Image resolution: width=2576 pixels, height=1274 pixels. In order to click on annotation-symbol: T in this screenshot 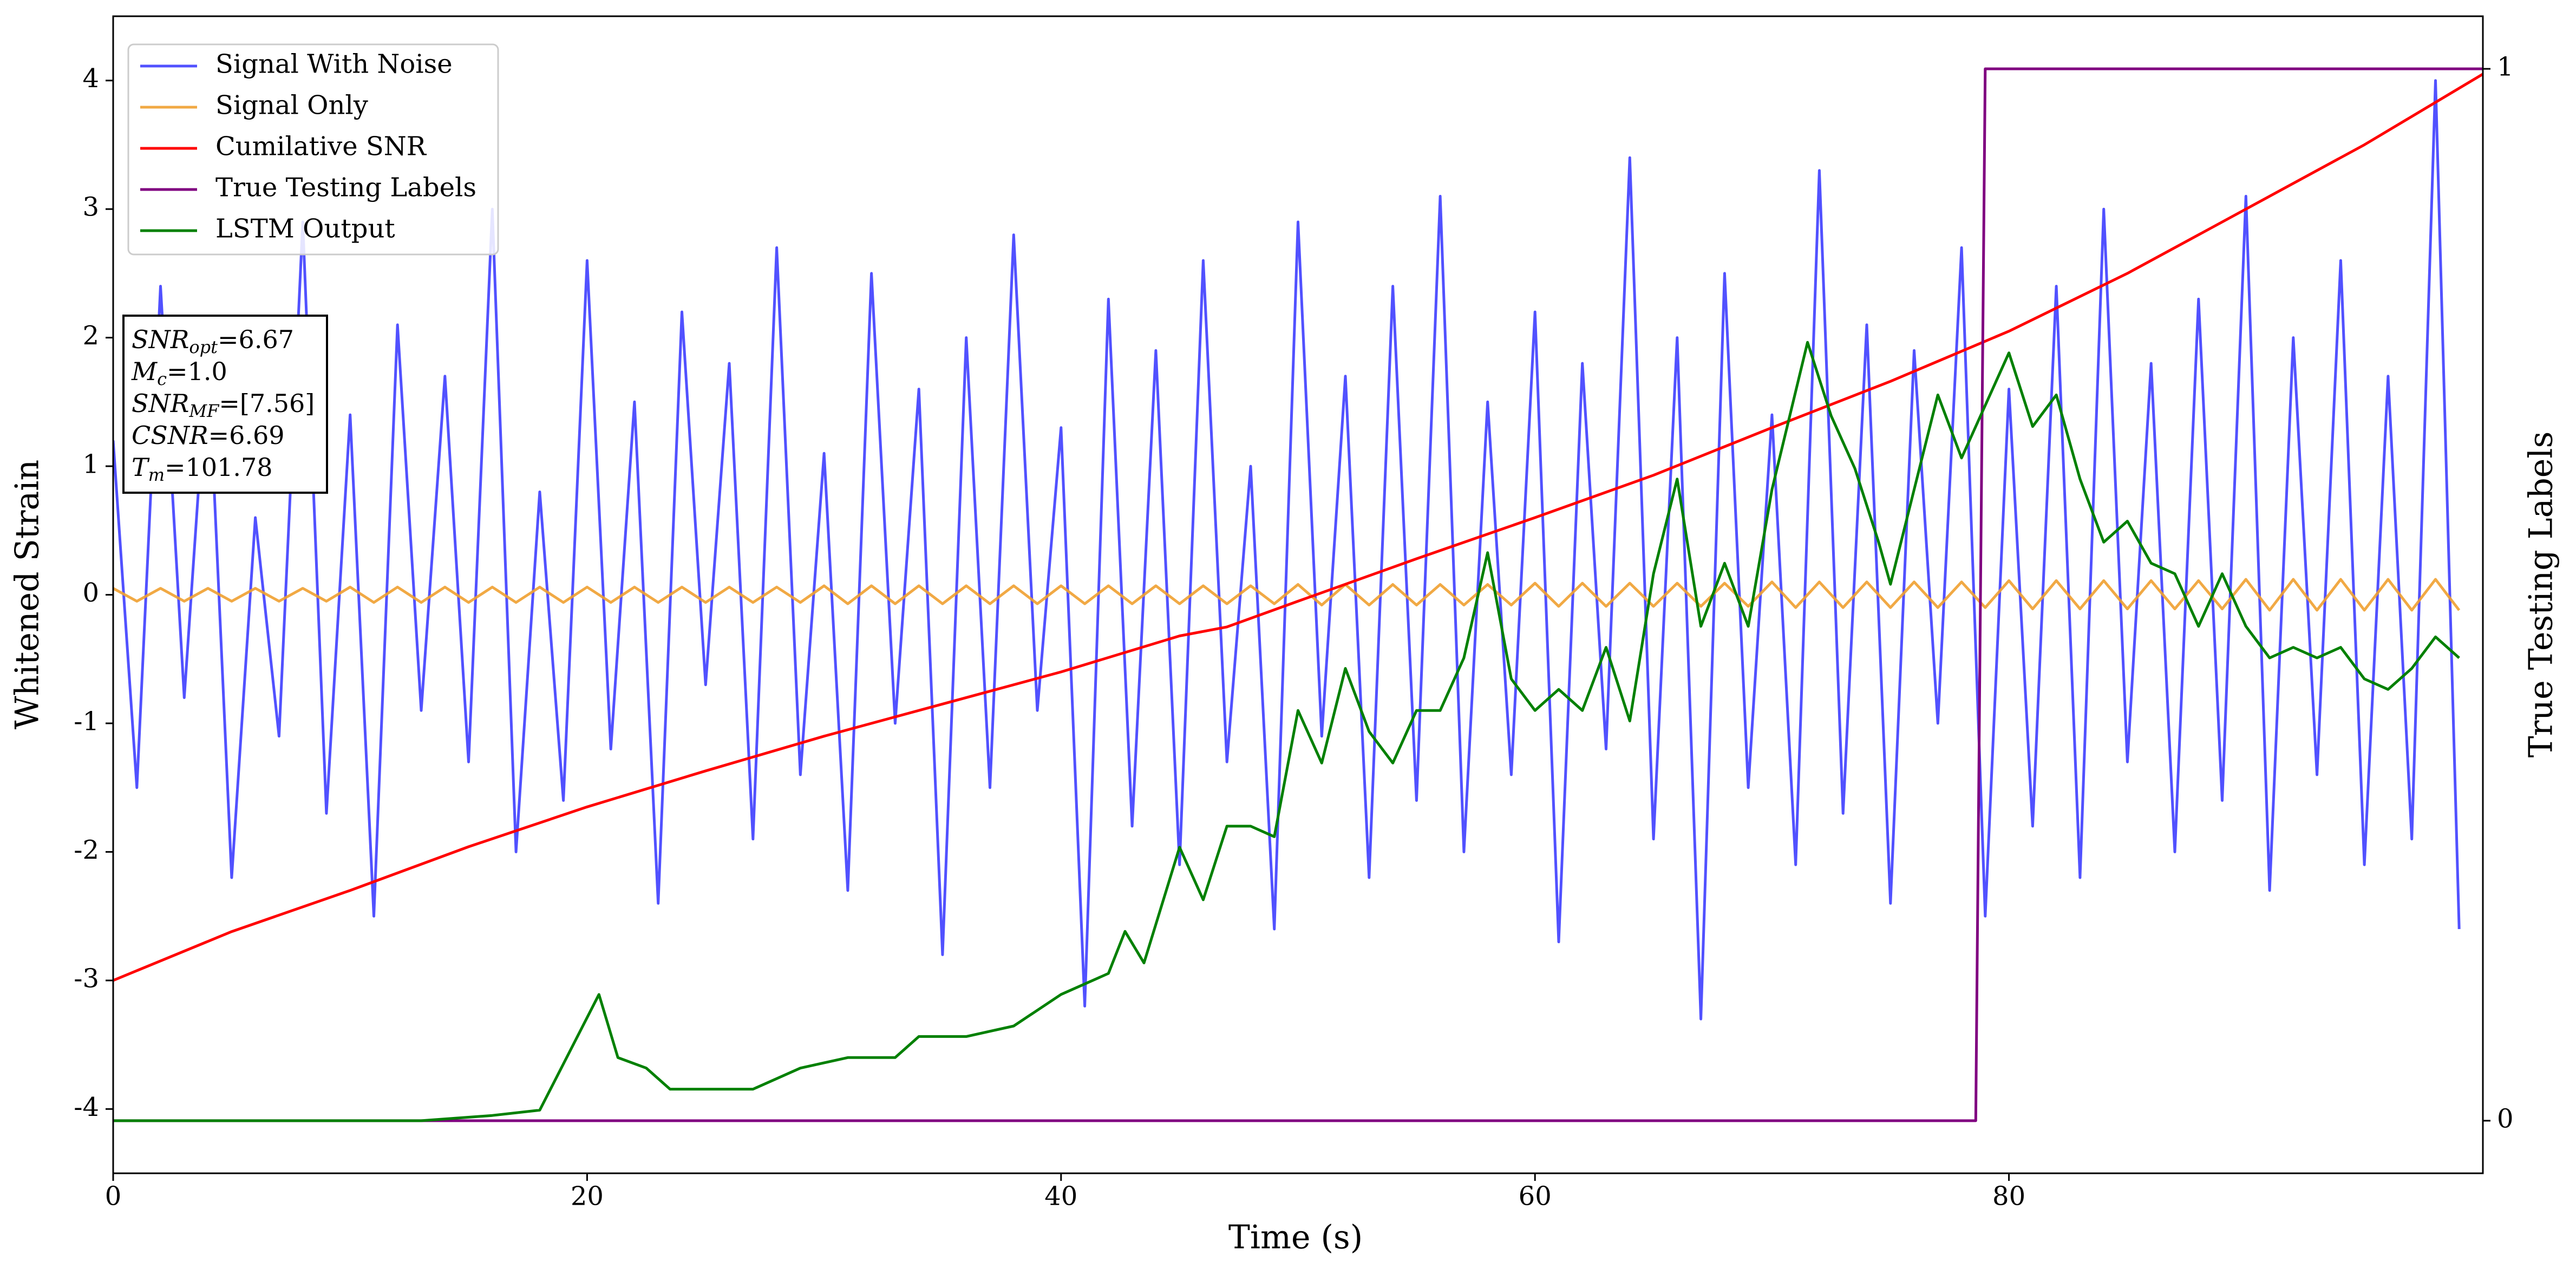, I will do `click(141, 467)`.